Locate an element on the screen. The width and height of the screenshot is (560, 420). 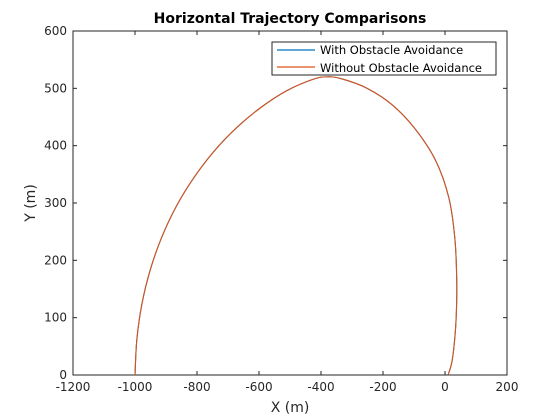
x-tick-label: 0 is located at coordinates (445, 387).